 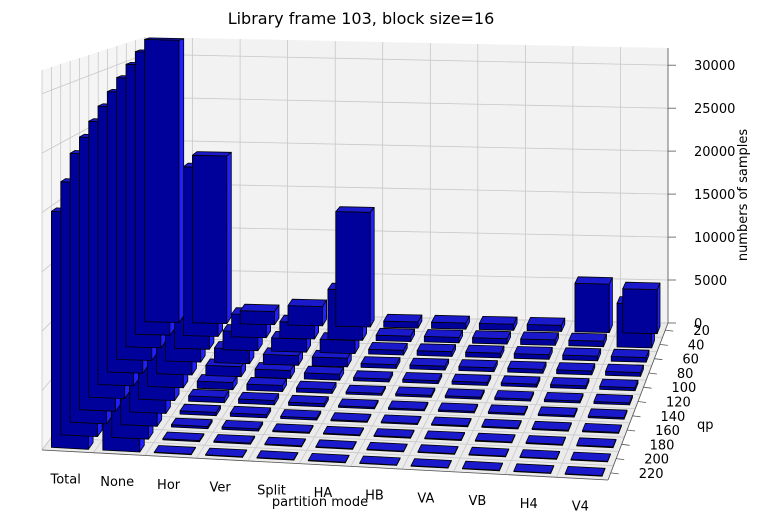 I want to click on x-tick-label: VB, so click(x=477, y=501).